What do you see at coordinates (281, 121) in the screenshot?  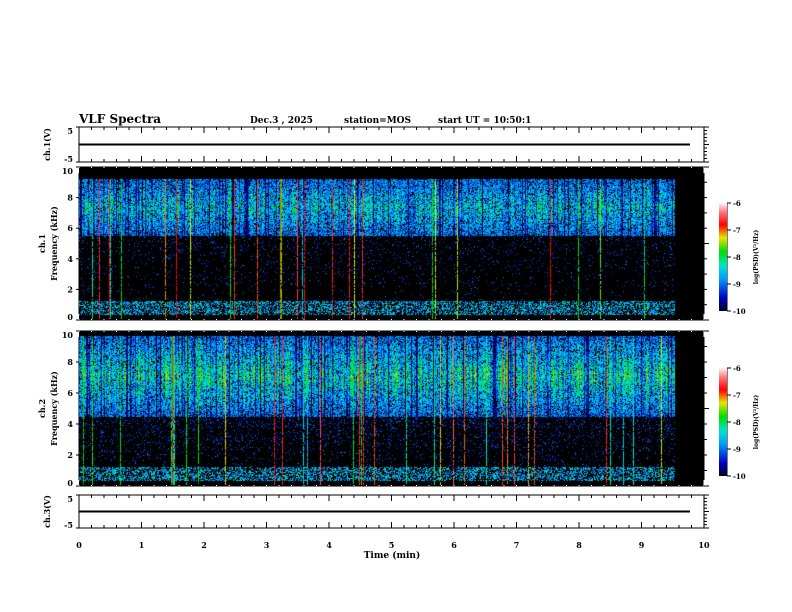 I see `date-label: Dec.3 , 2025` at bounding box center [281, 121].